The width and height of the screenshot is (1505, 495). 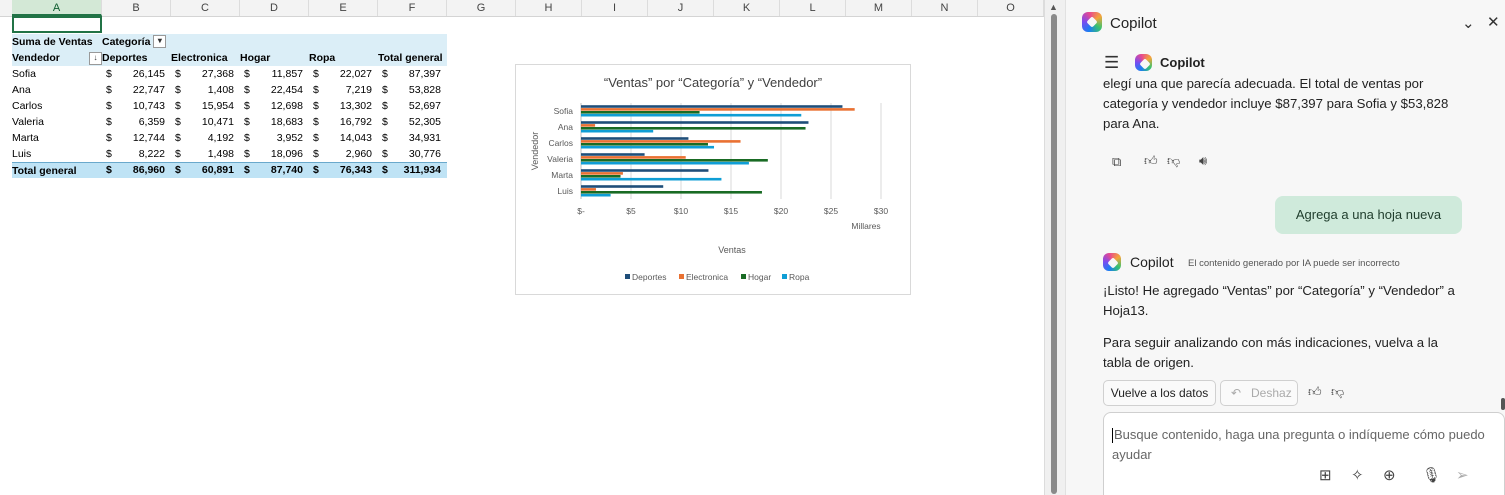 What do you see at coordinates (25, 138) in the screenshot?
I see `pivot-row-name: Marta` at bounding box center [25, 138].